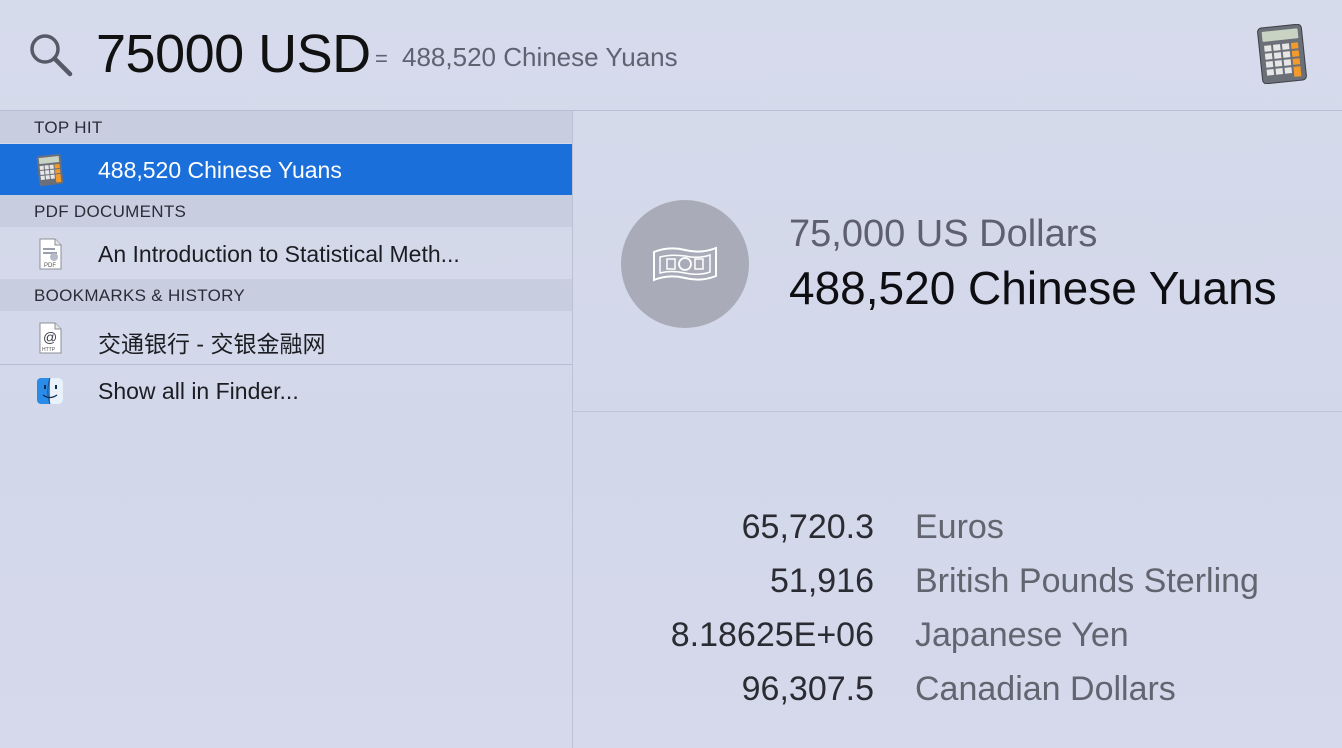 The image size is (1342, 748). I want to click on result-row-bookmark: @ HTTP 交通银行 - 交银金融网, so click(286, 338).